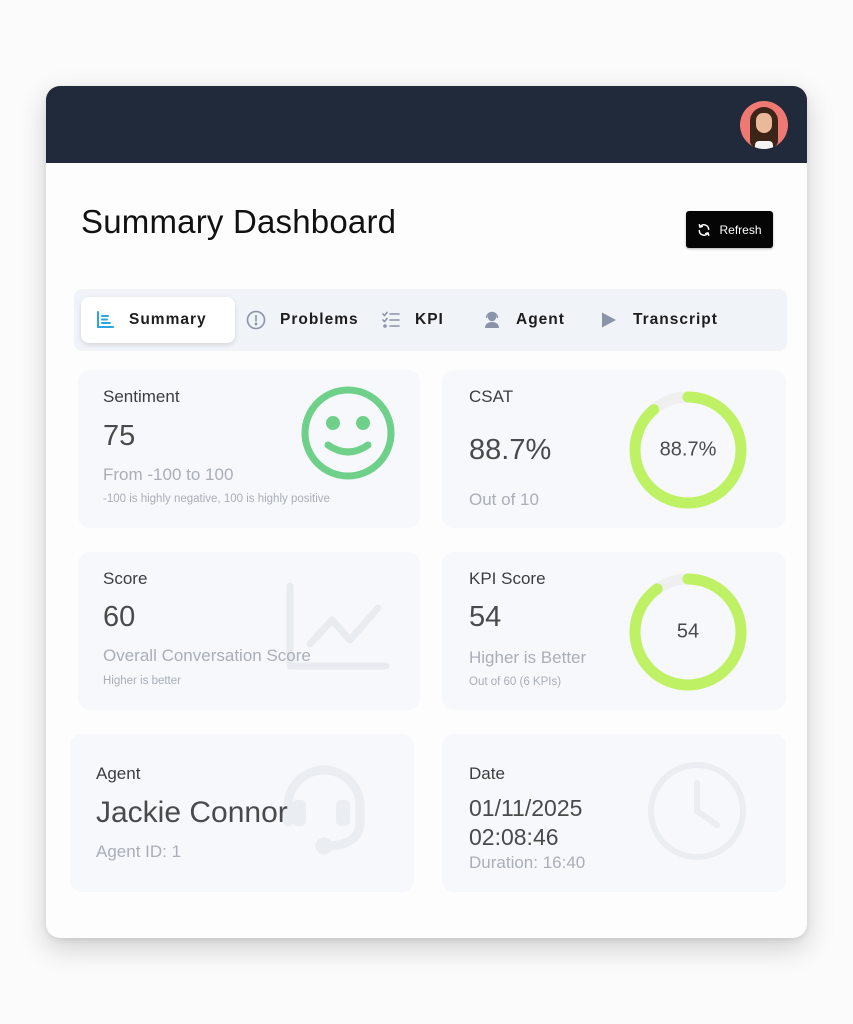 The height and width of the screenshot is (1024, 853). What do you see at coordinates (504, 499) in the screenshot?
I see `csat-note: Out of 10` at bounding box center [504, 499].